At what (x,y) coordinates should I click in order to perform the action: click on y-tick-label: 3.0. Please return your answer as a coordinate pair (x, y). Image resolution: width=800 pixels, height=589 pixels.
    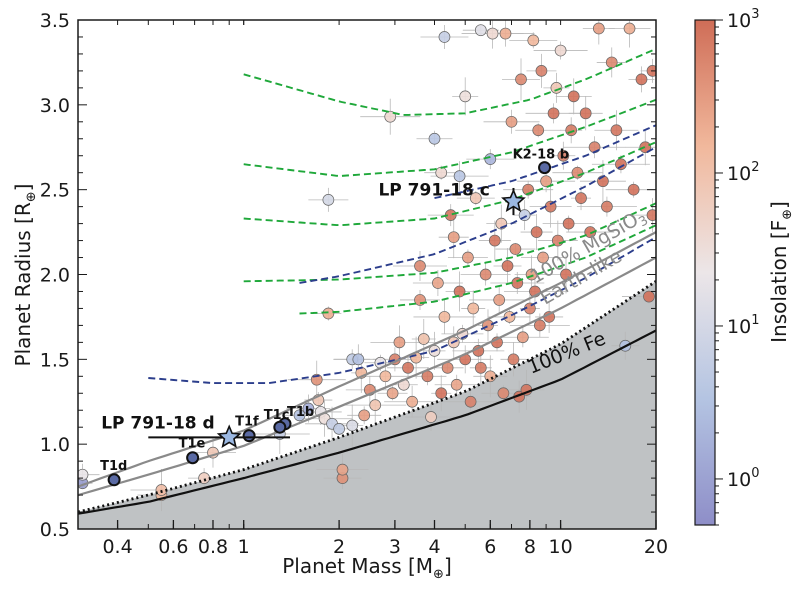
    Looking at the image, I should click on (55, 106).